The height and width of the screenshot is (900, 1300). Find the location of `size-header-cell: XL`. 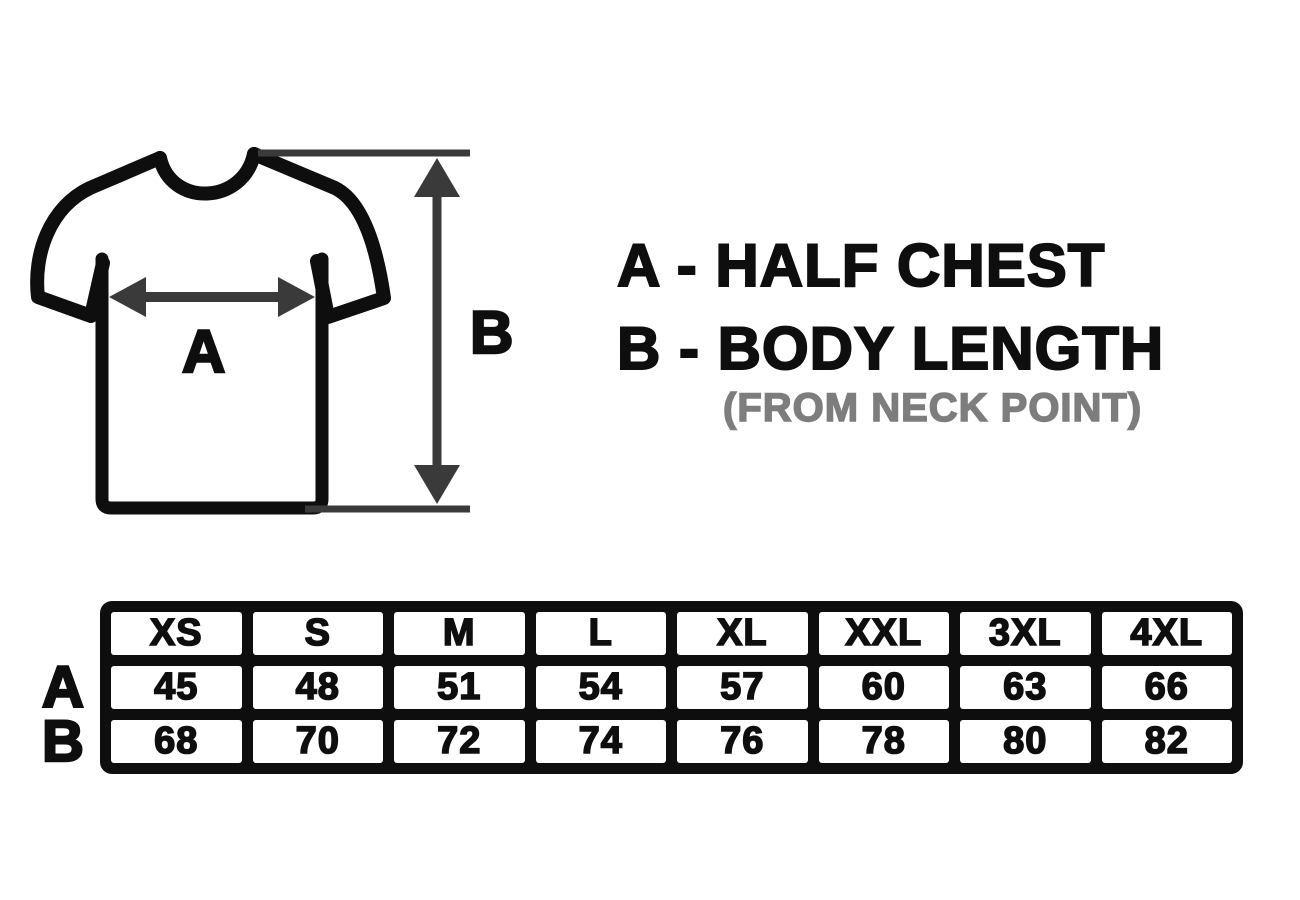

size-header-cell: XL is located at coordinates (742, 633).